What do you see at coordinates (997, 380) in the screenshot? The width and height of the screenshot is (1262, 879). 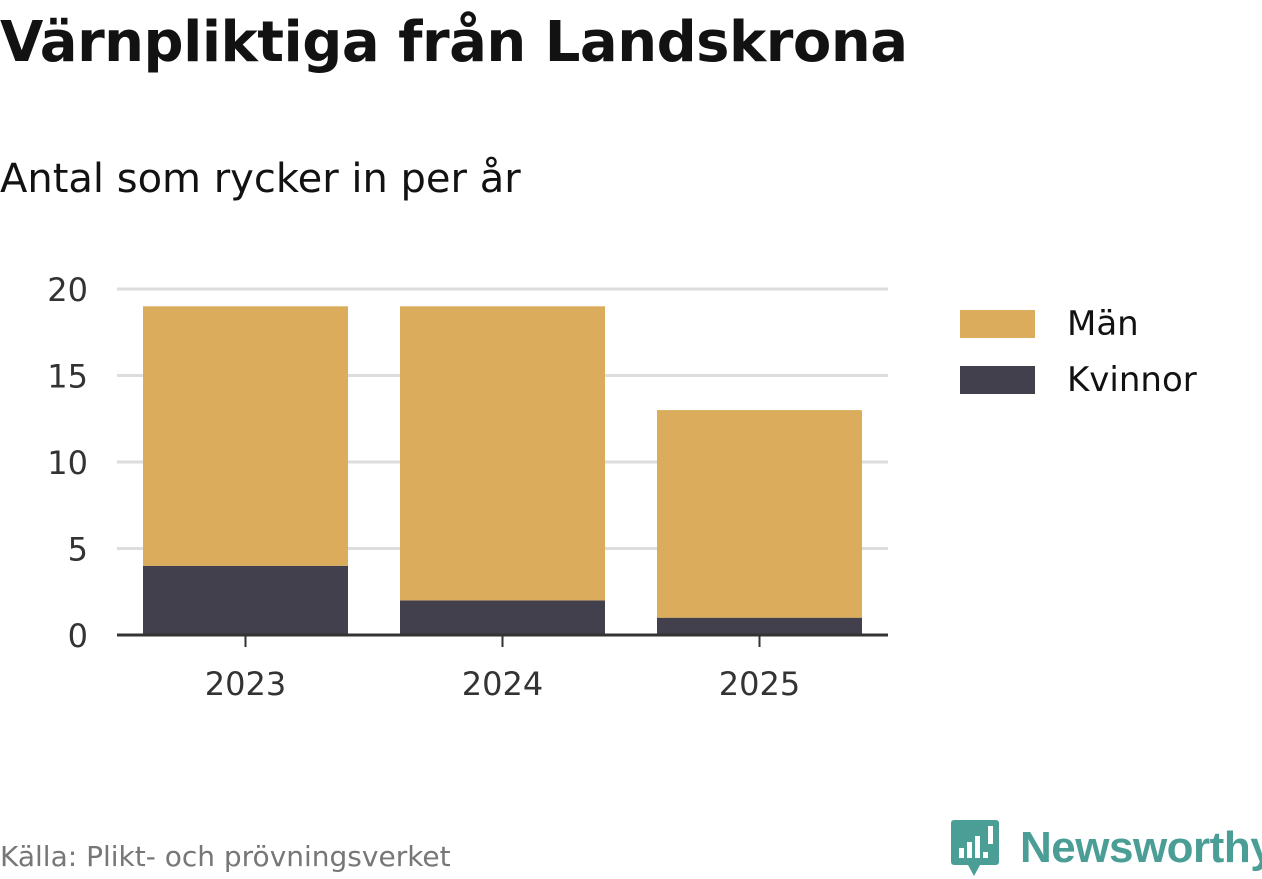 I see `legend-swatch-kvinnor` at bounding box center [997, 380].